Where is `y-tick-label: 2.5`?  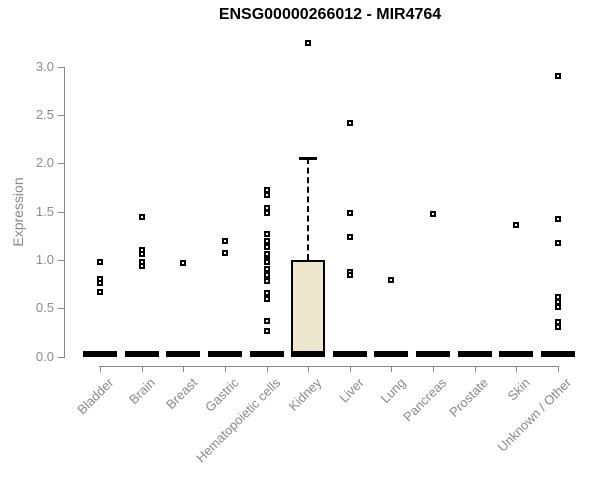 y-tick-label: 2.5 is located at coordinates (44, 115).